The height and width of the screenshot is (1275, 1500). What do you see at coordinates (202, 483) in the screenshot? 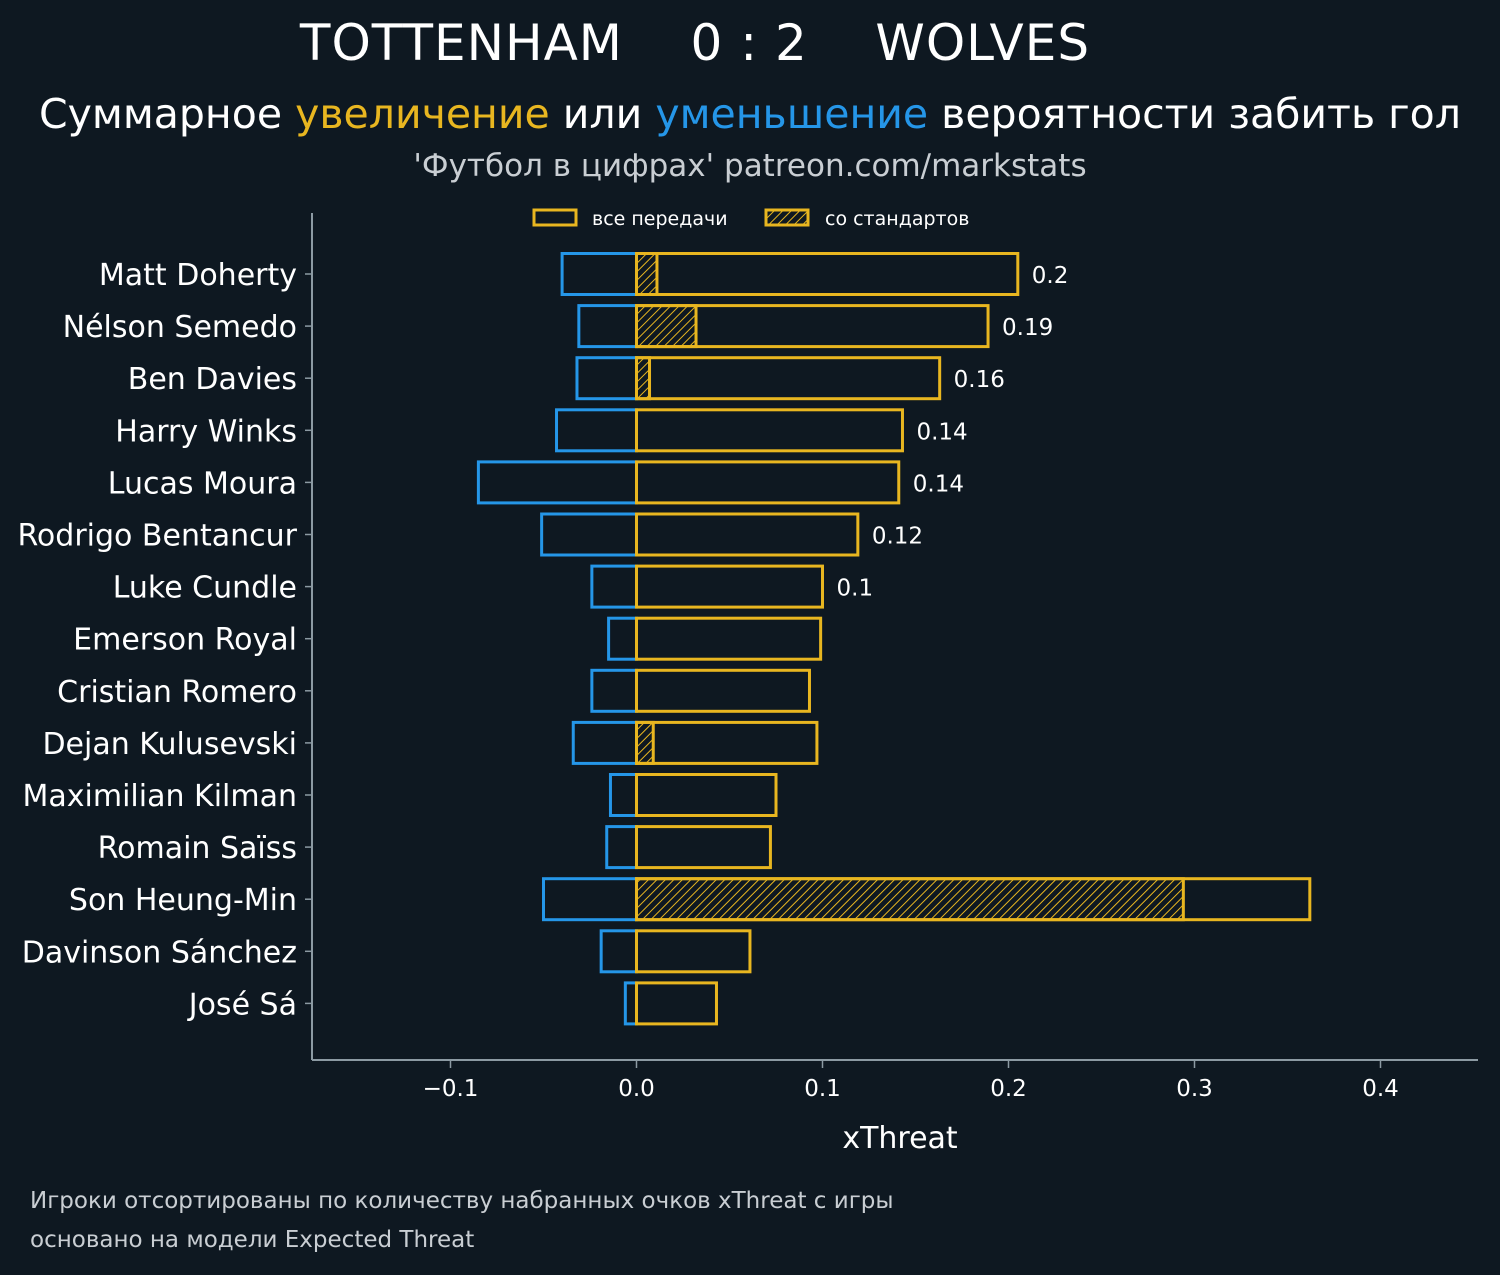
I see `player-label: Lucas Moura` at bounding box center [202, 483].